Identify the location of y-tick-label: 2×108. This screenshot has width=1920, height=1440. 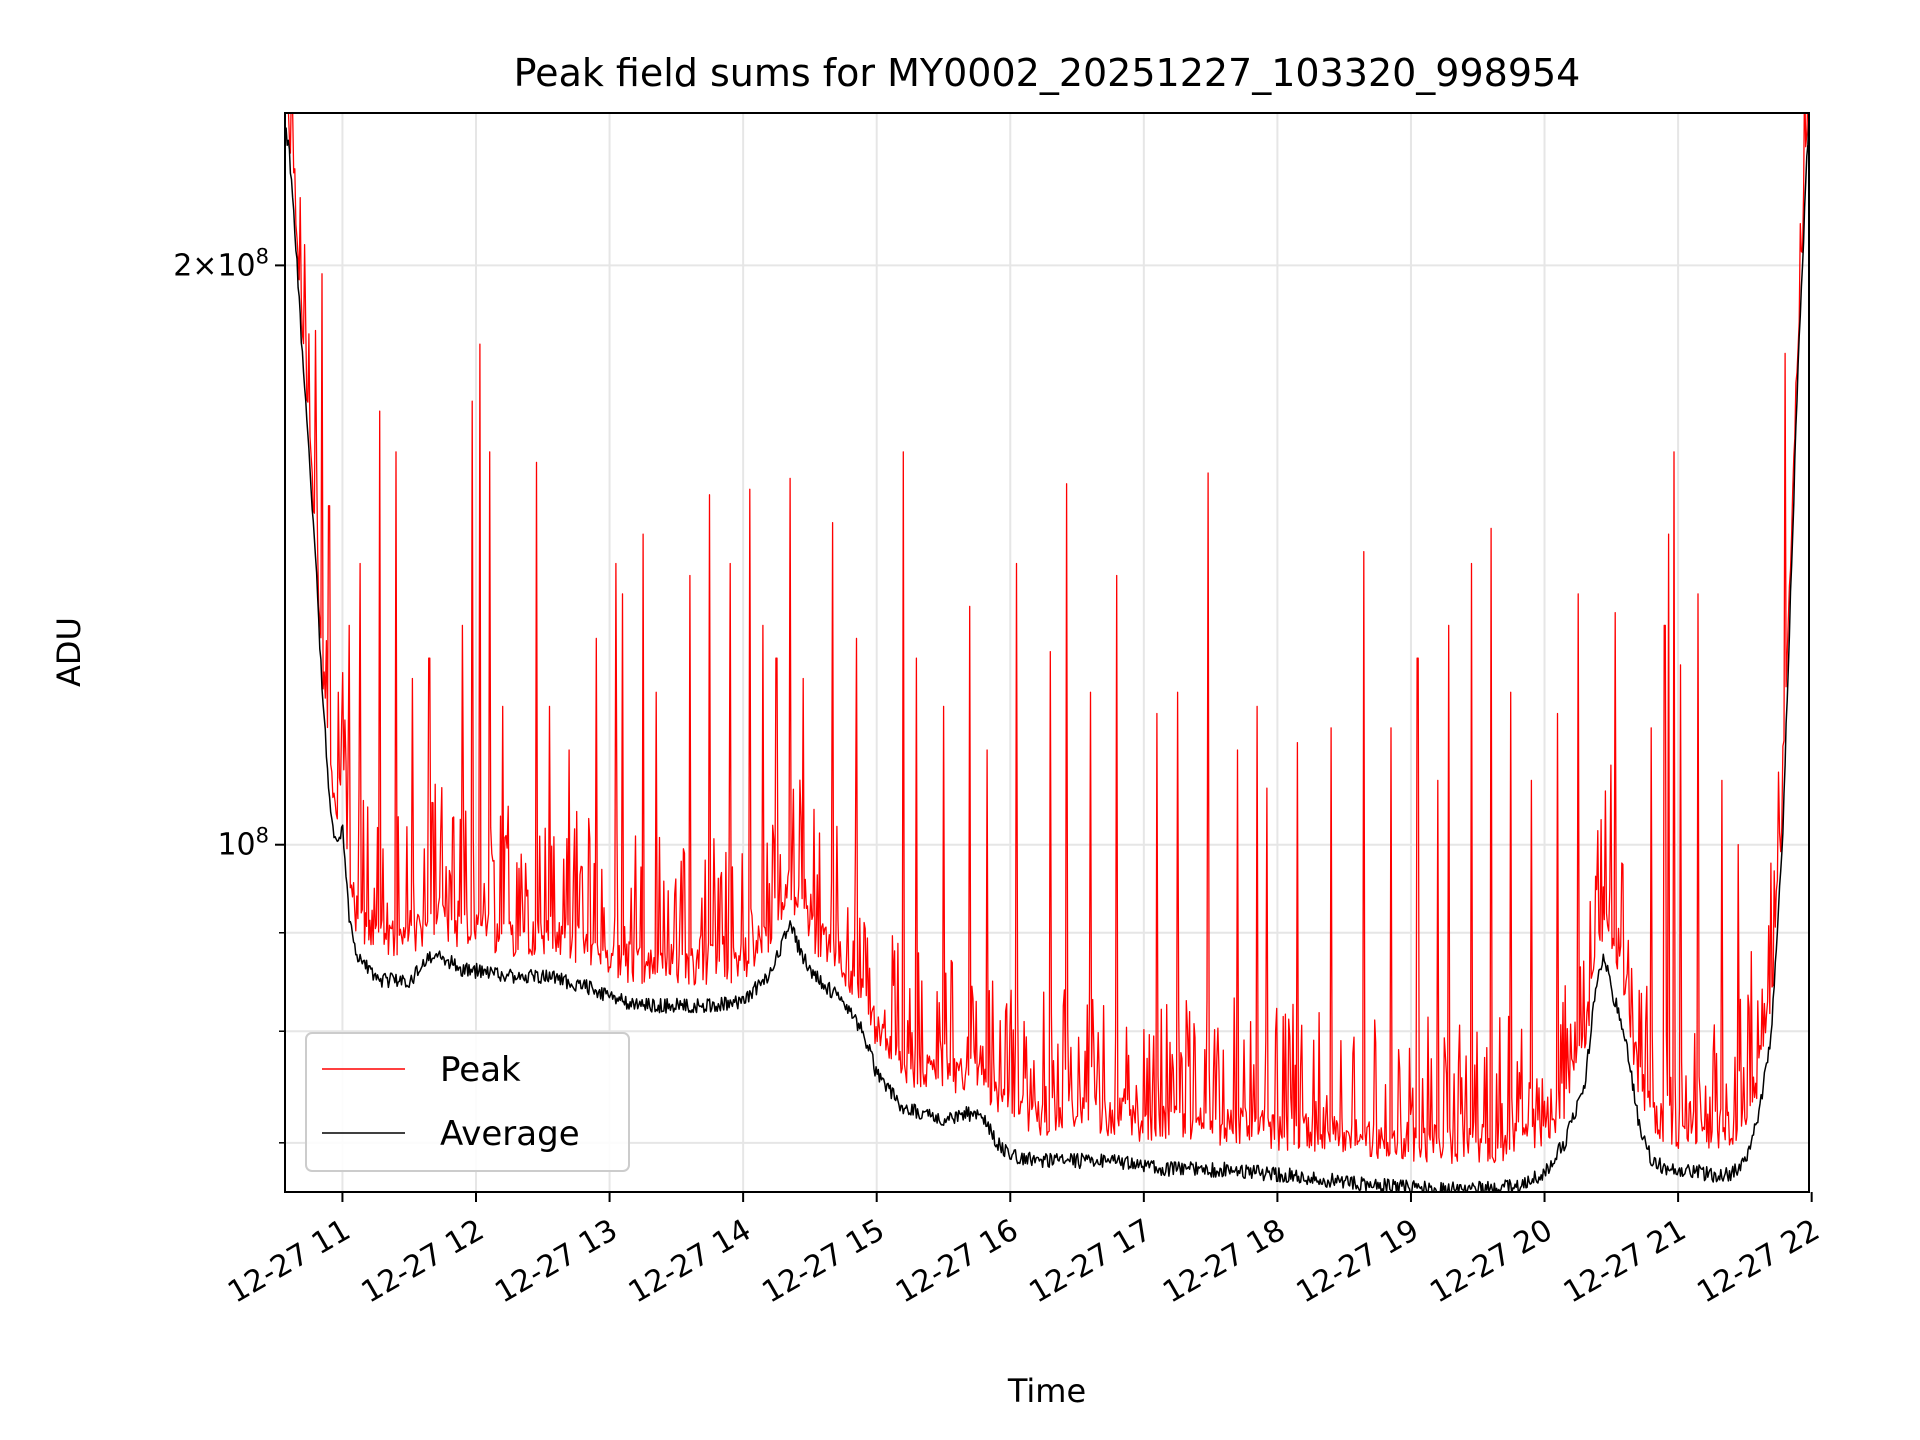
(221, 263).